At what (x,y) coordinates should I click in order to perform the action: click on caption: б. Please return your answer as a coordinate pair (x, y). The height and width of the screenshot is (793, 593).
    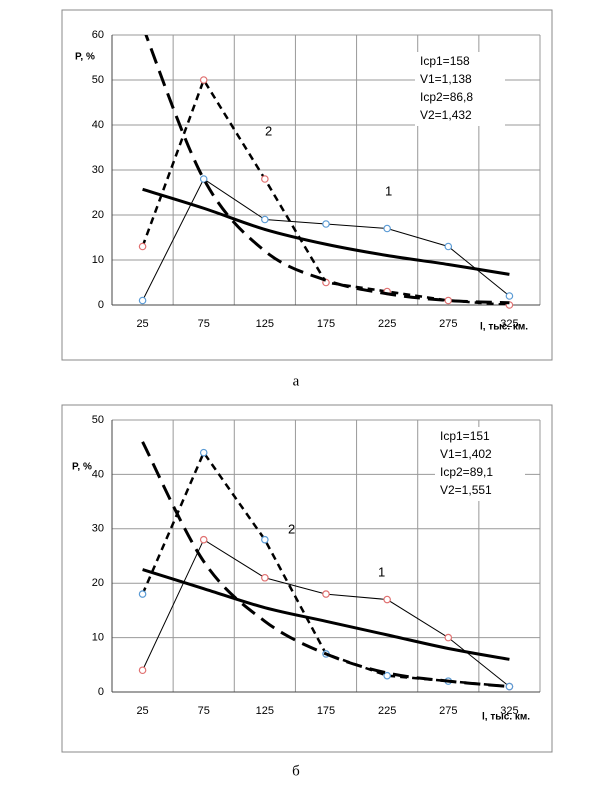
    Looking at the image, I should click on (296, 771).